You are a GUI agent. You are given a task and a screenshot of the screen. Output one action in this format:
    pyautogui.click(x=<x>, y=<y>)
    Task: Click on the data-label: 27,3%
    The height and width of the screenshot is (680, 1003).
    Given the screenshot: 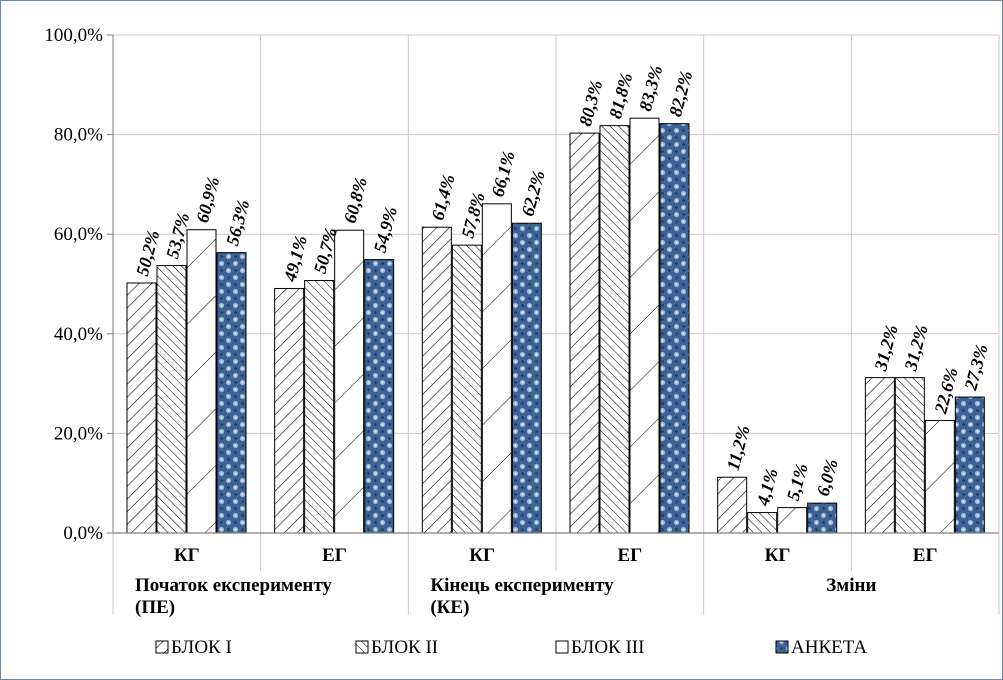 What is the action you would take?
    pyautogui.click(x=976, y=367)
    